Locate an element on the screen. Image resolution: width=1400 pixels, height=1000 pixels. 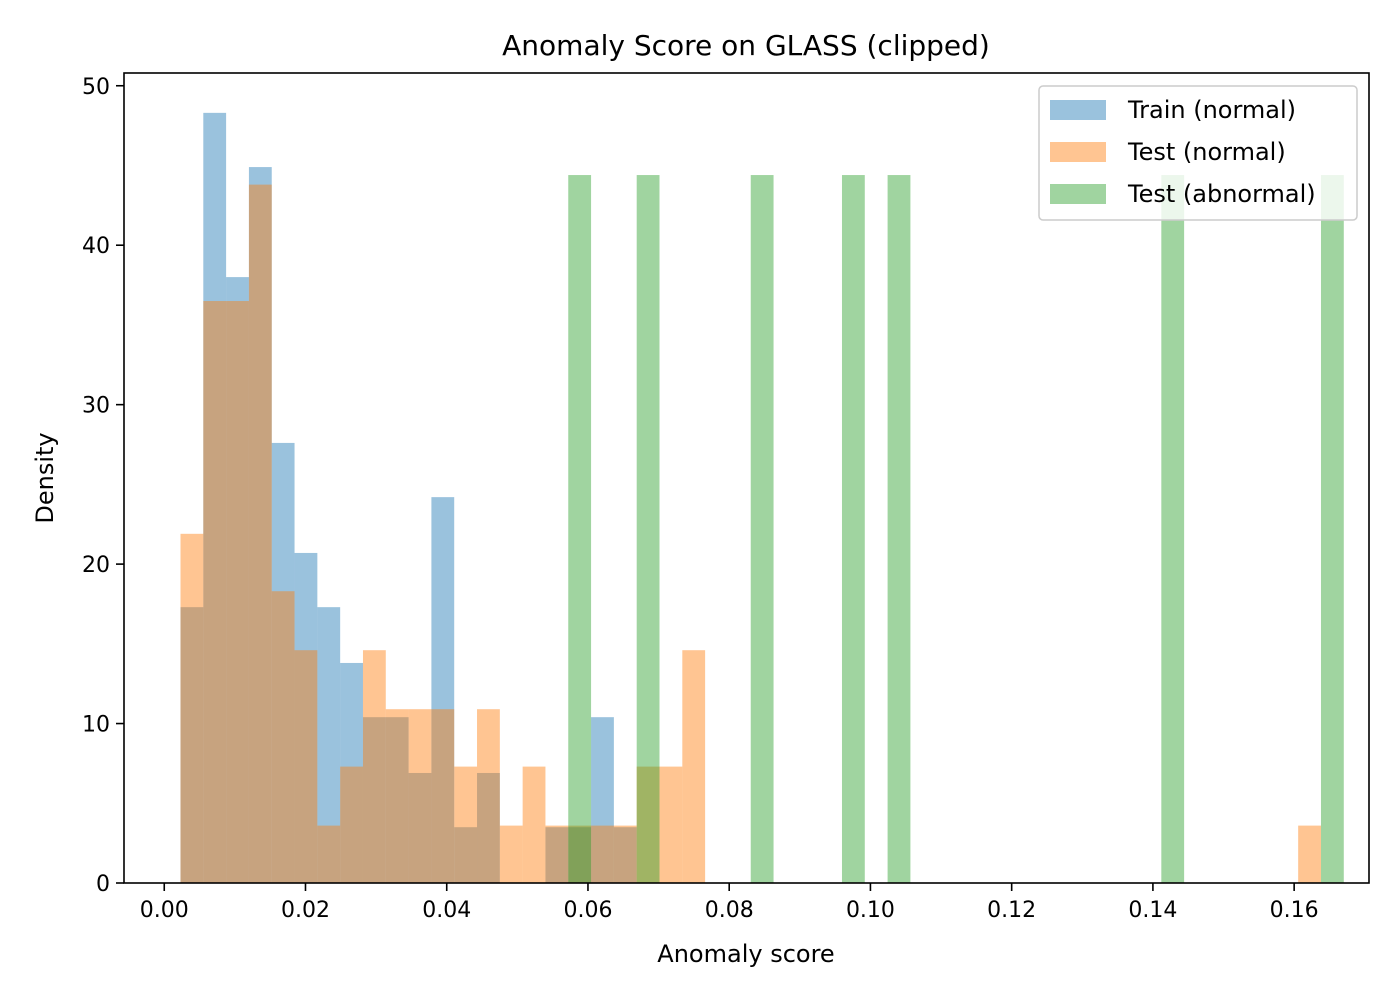
x-tick-label: 0.14 is located at coordinates (1152, 910).